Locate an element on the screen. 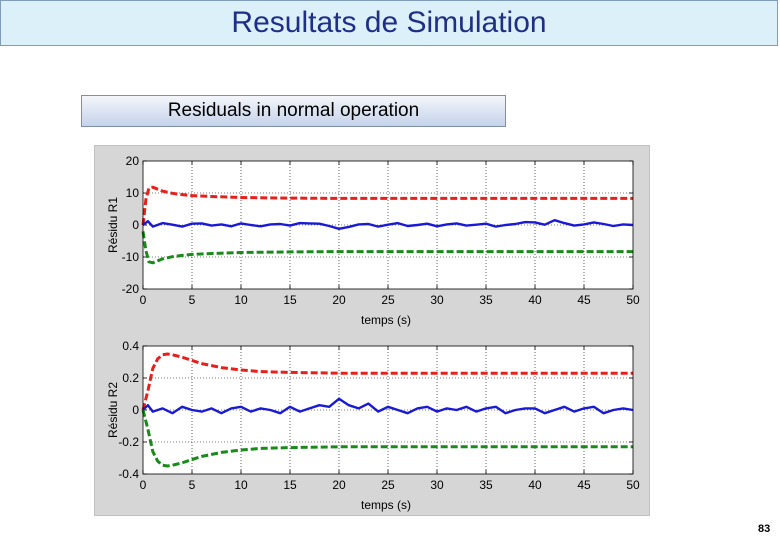 This screenshot has width=780, height=540. chart2-series-lower is located at coordinates (387, 438).